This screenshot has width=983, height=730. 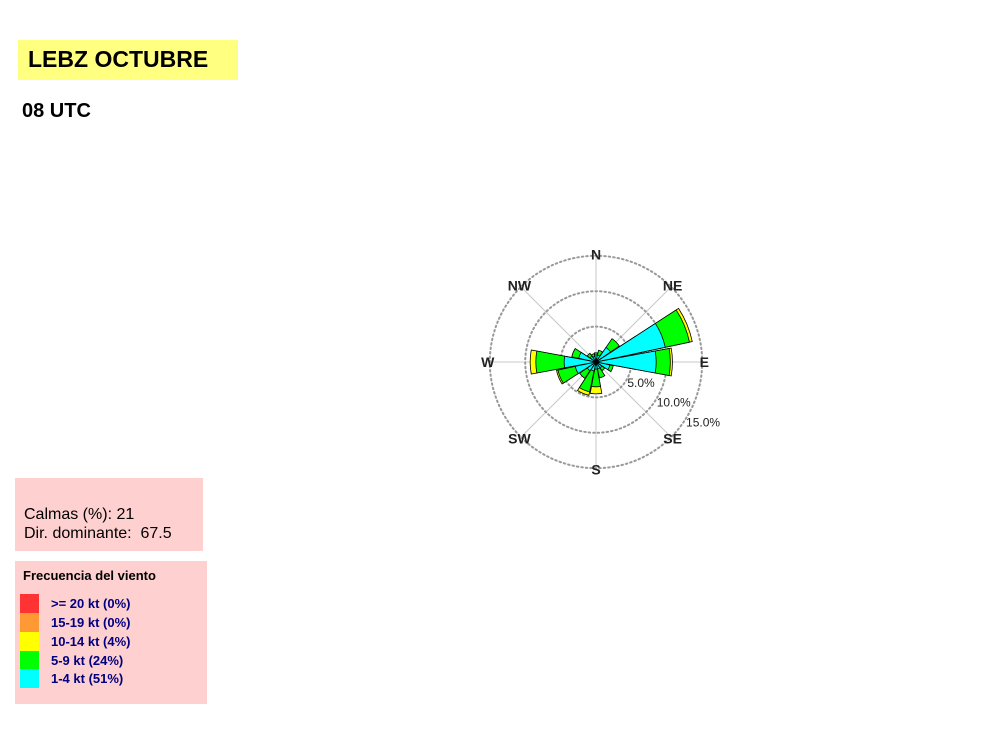 I want to click on compass-label: NW, so click(x=520, y=285).